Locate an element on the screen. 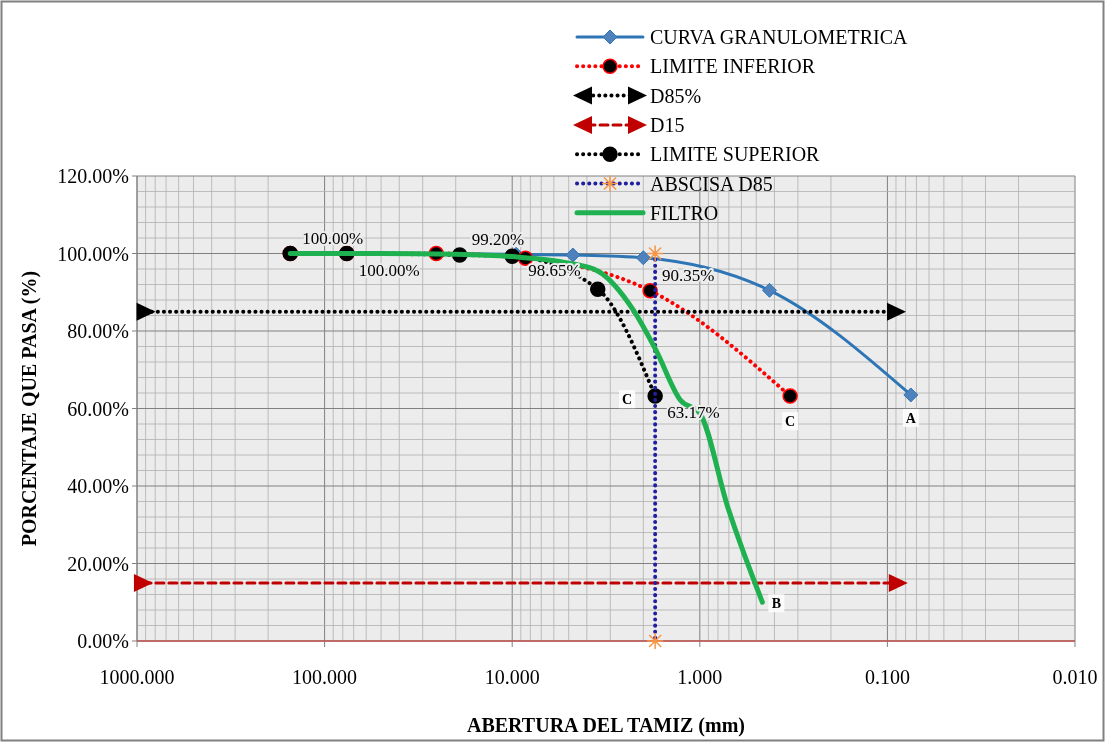 This screenshot has height=742, width=1105. annotation: 90.35% is located at coordinates (688, 275).